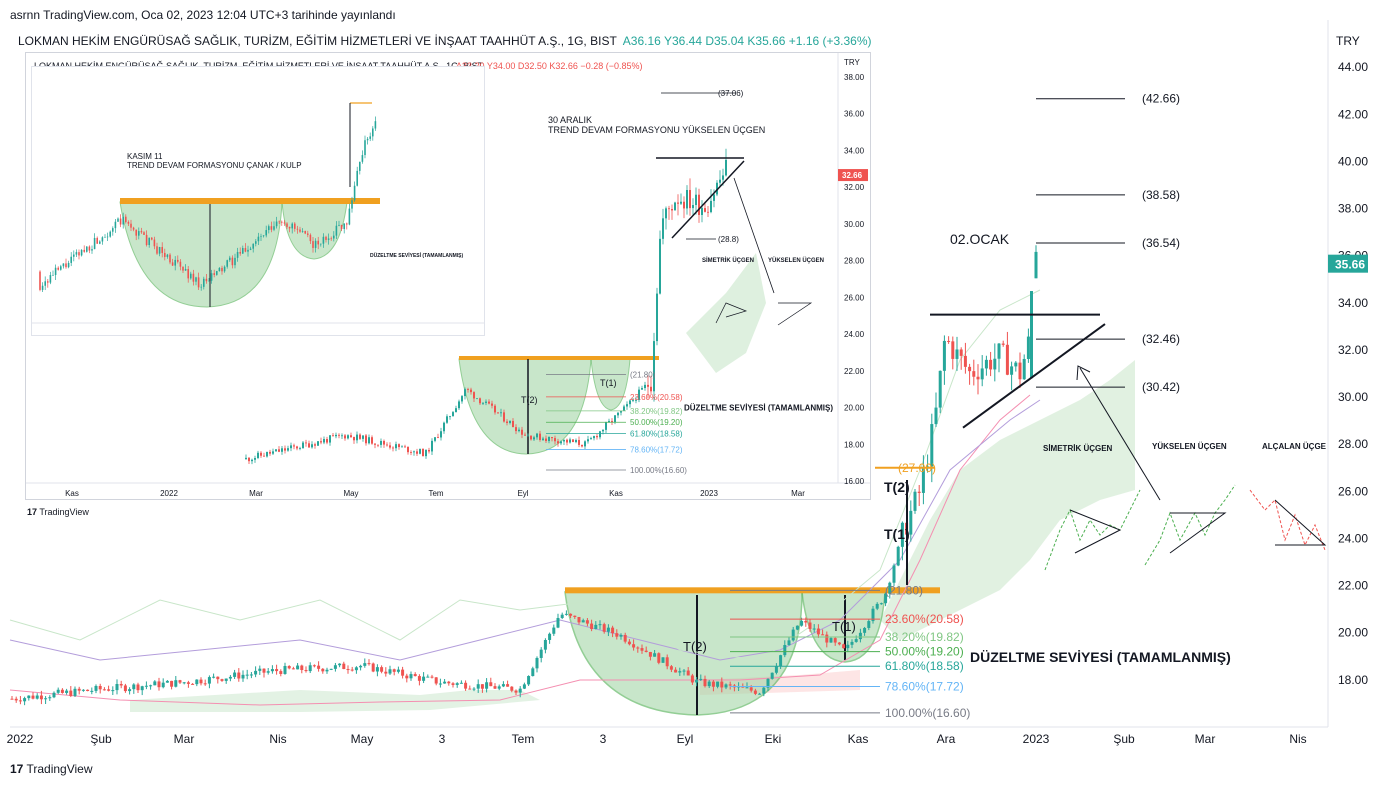 The height and width of the screenshot is (787, 1386). Describe the element at coordinates (695, 646) in the screenshot. I see `cup-t2-label: T(2)` at that location.